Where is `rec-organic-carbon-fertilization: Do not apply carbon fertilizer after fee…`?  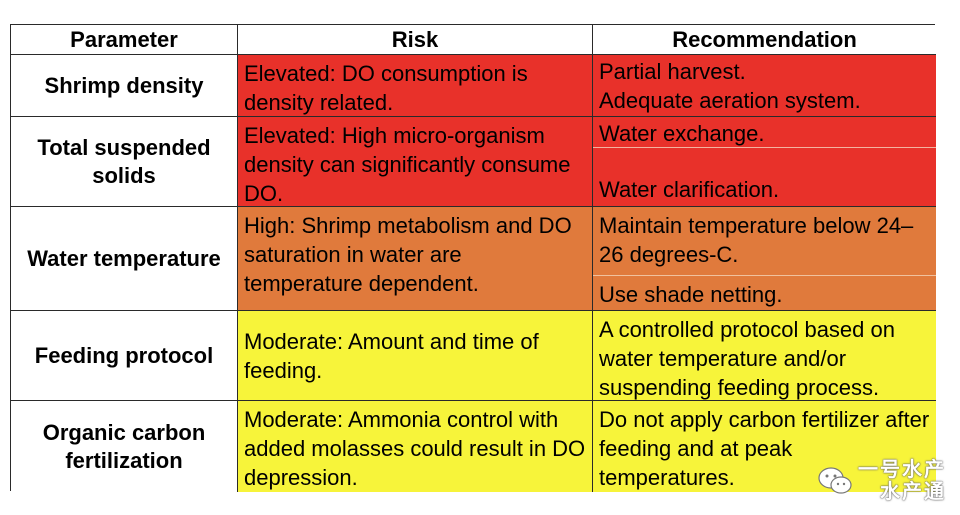 rec-organic-carbon-fertilization: Do not apply carbon fertilizer after fee… is located at coordinates (764, 446).